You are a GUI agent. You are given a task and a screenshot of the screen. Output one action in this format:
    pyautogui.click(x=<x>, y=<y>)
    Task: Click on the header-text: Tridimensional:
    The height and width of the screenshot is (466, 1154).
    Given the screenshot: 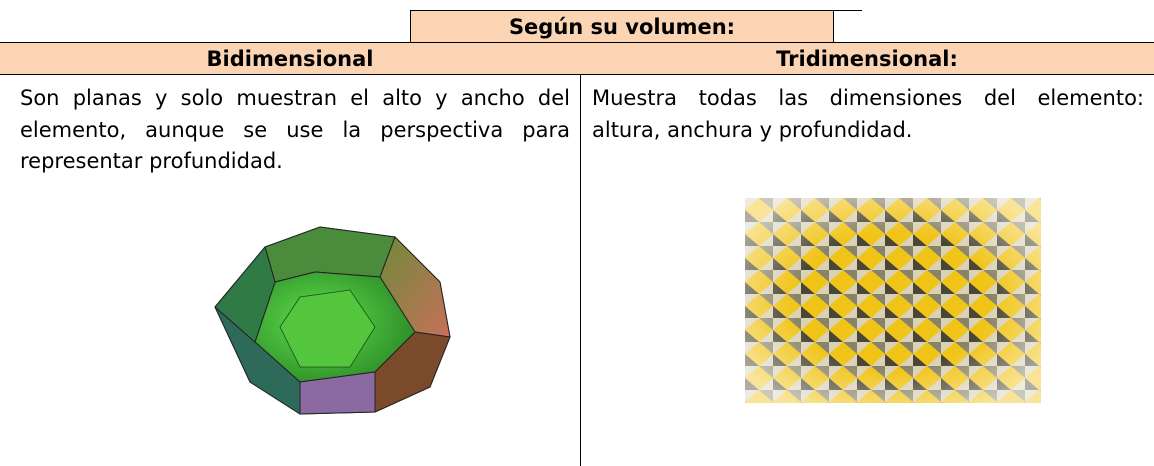 What is the action you would take?
    pyautogui.click(x=867, y=59)
    